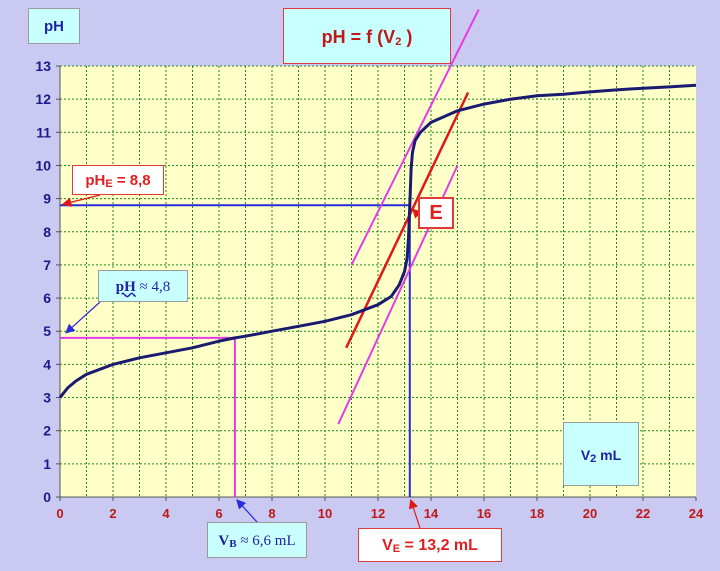  I want to click on y-tick-label: 5, so click(47, 331).